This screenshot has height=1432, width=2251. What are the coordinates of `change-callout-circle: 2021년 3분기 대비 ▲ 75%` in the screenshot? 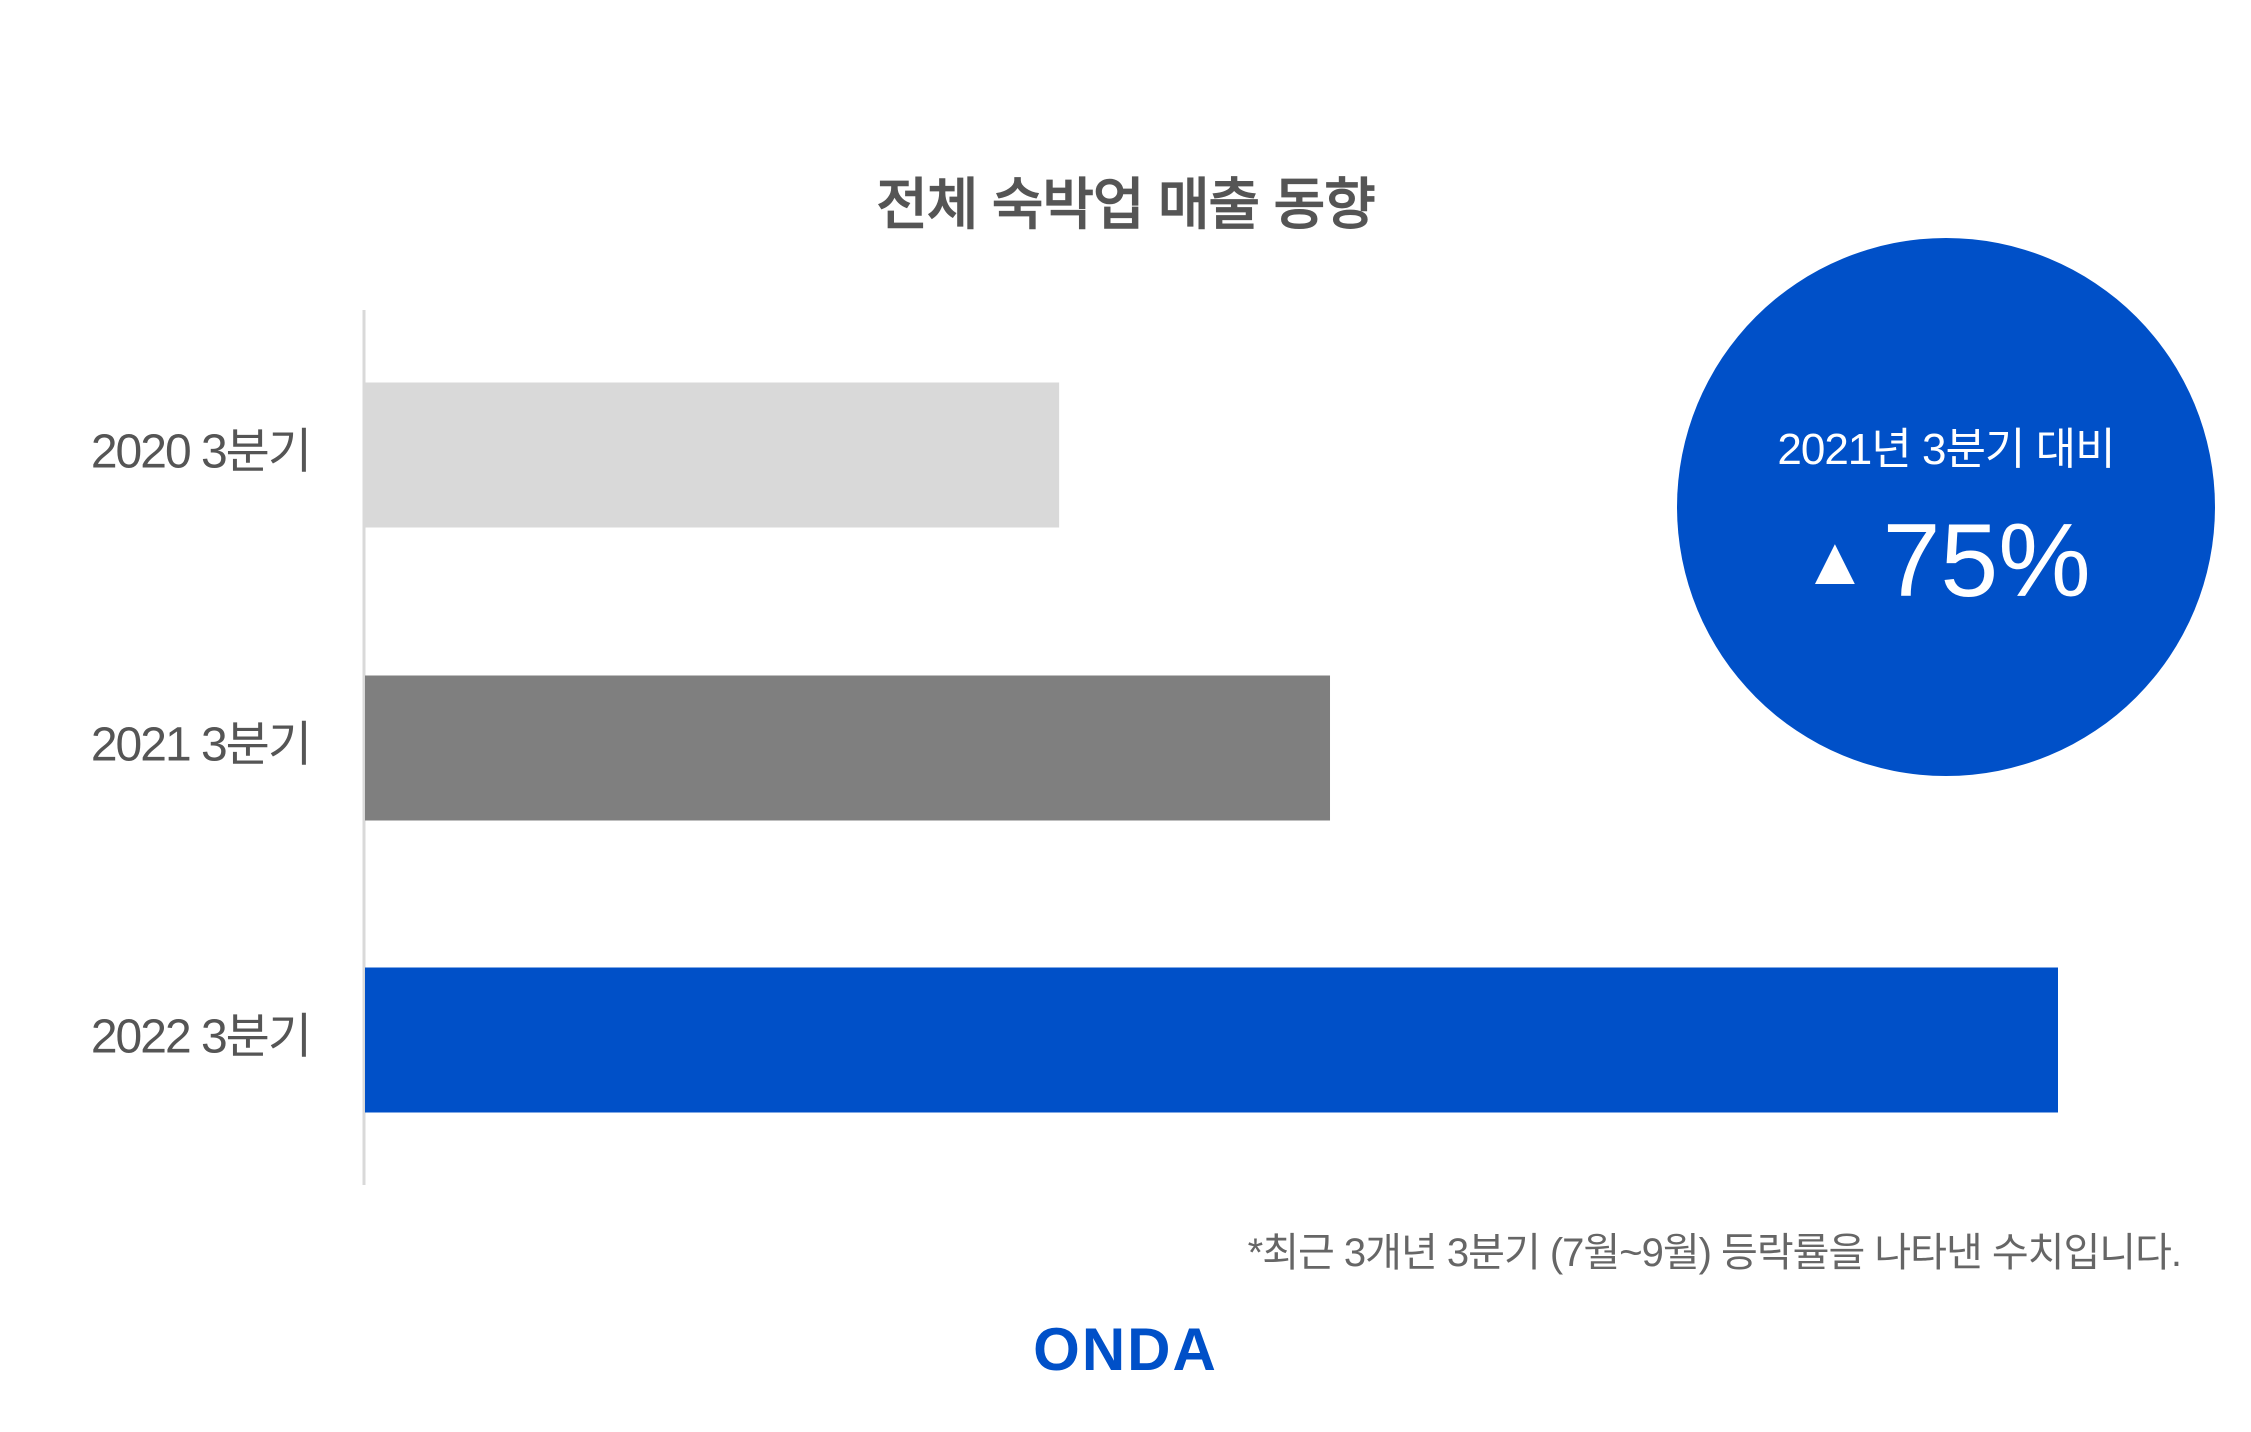 It's located at (1946, 507).